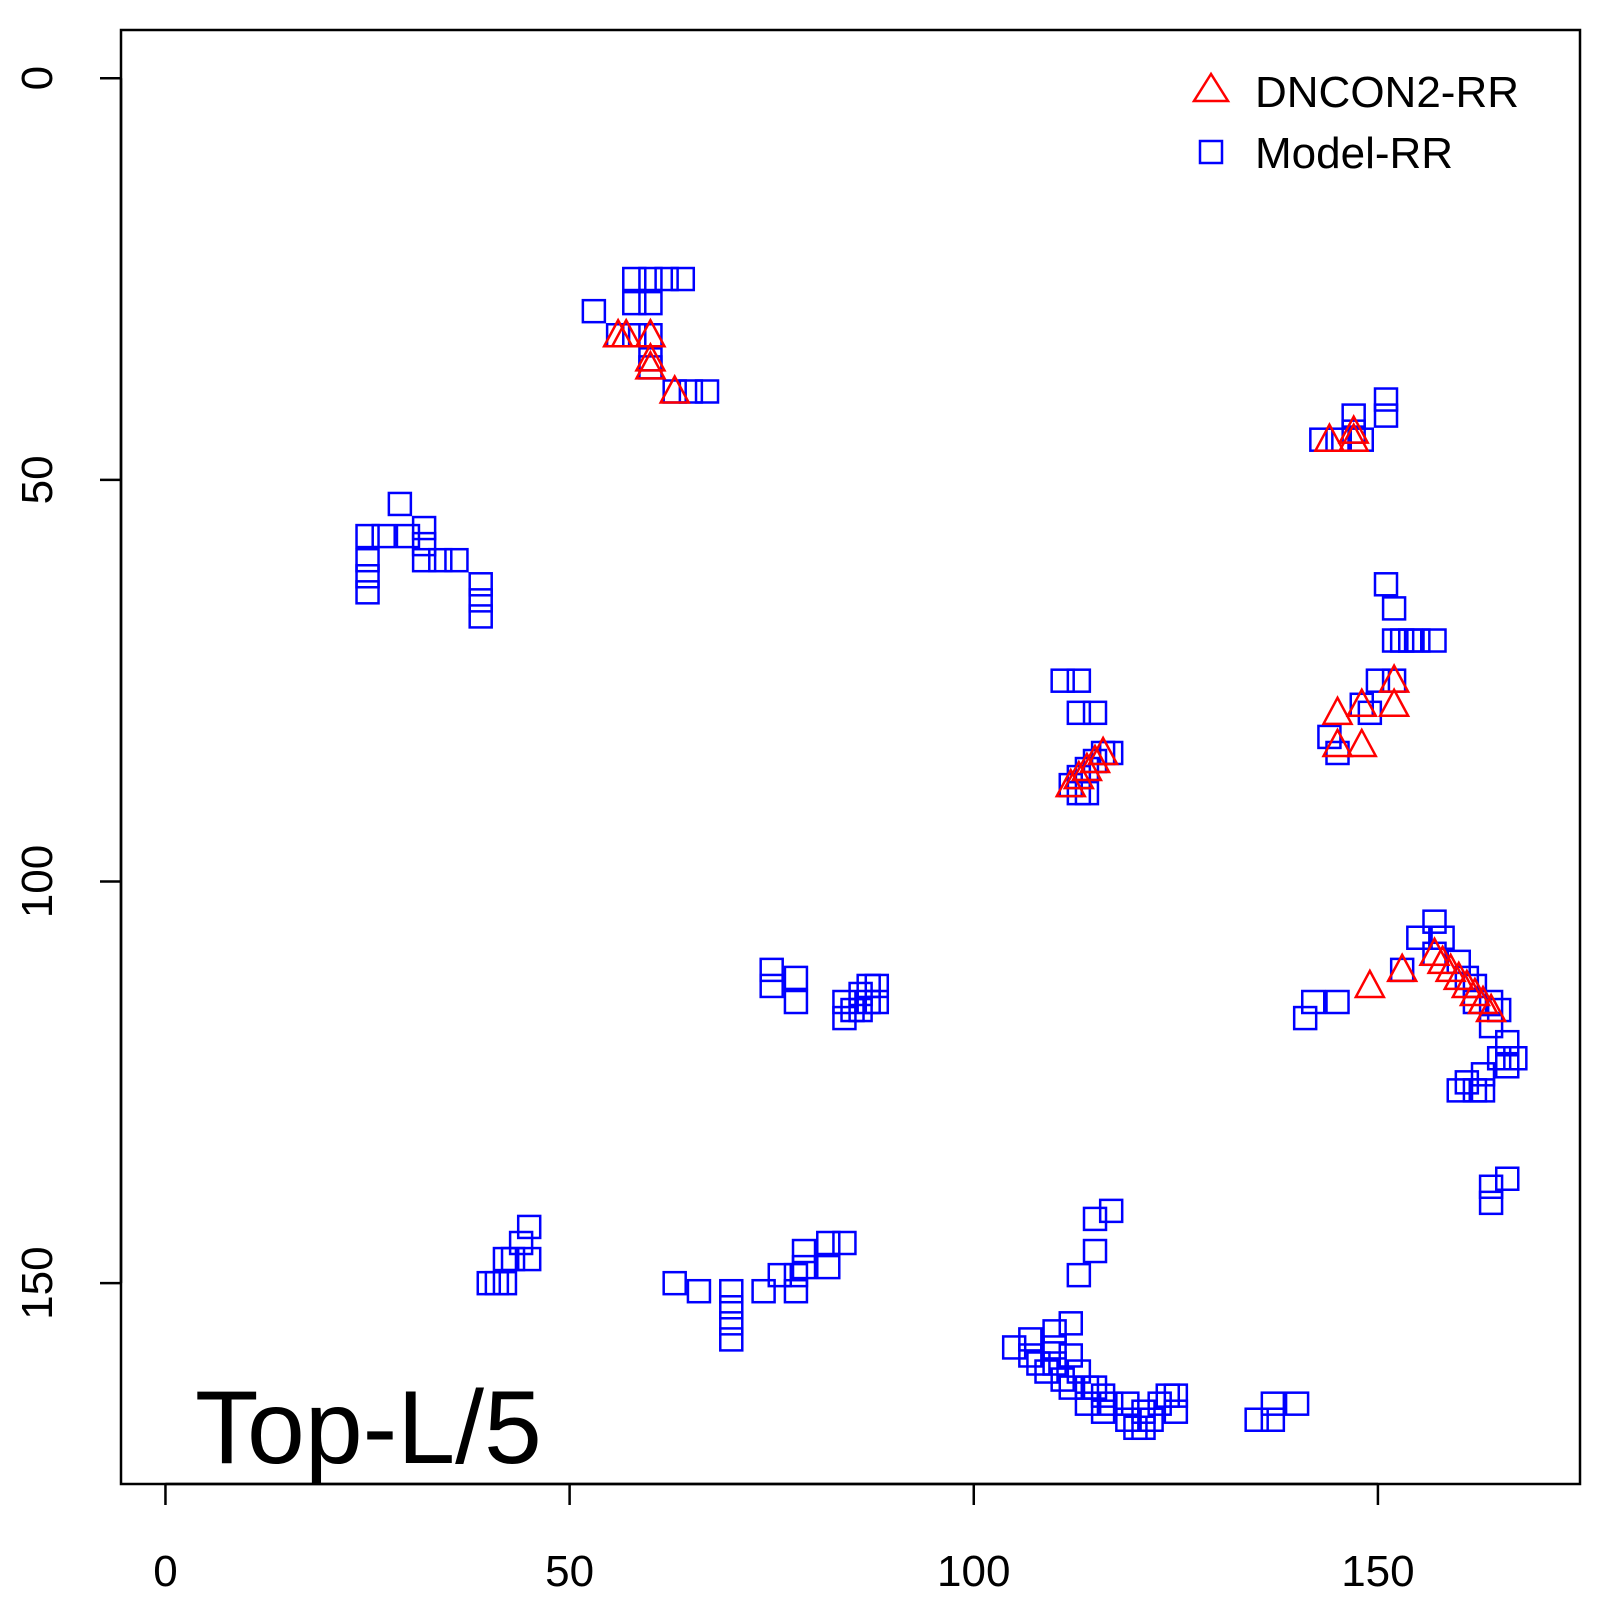 The width and height of the screenshot is (1600, 1600). What do you see at coordinates (37, 78) in the screenshot?
I see `y-tick-label: 0` at bounding box center [37, 78].